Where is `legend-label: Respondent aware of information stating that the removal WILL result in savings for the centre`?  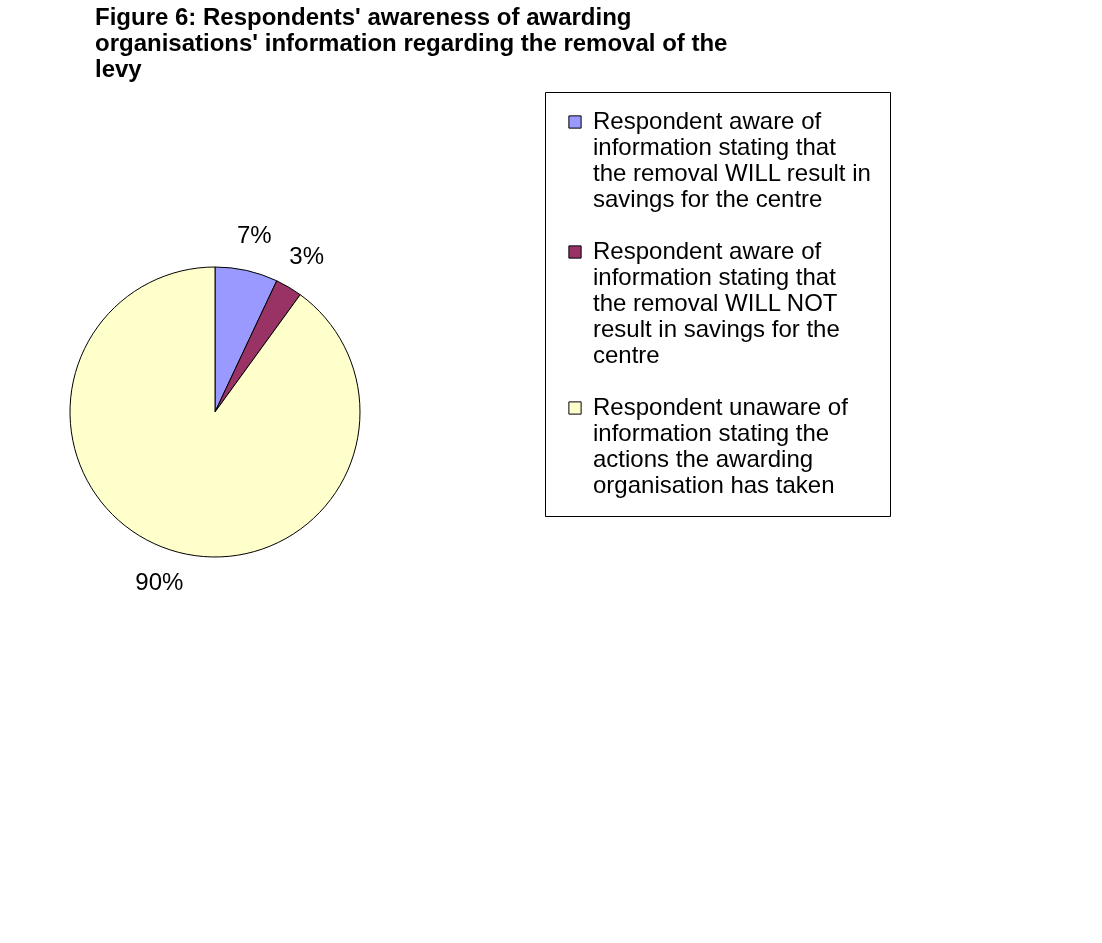
legend-label: Respondent aware of information stating that the removal WILL result in savings for the centre is located at coordinates (732, 159).